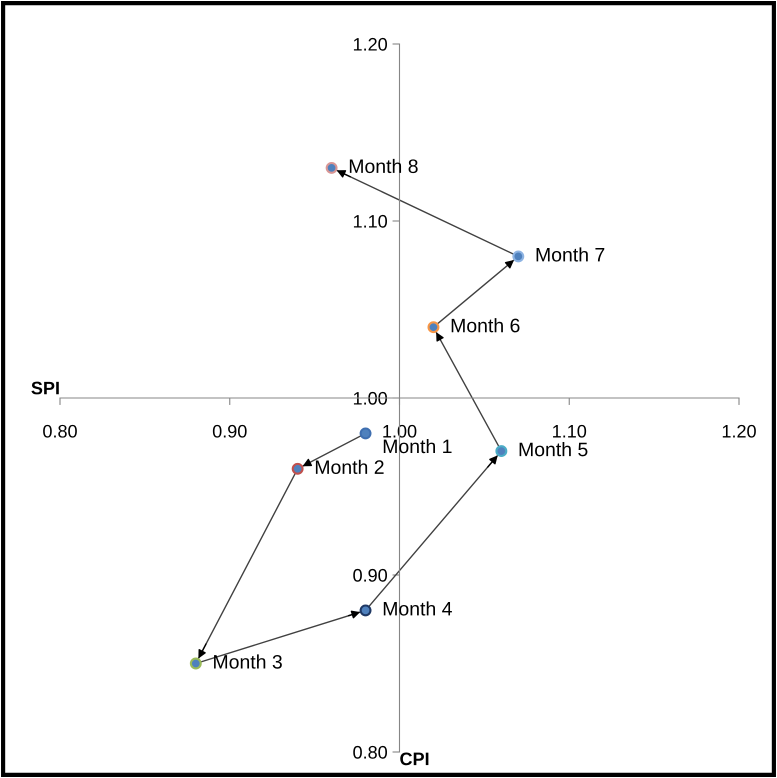 The image size is (777, 778). I want to click on x-tick-label: 1.20, so click(739, 431).